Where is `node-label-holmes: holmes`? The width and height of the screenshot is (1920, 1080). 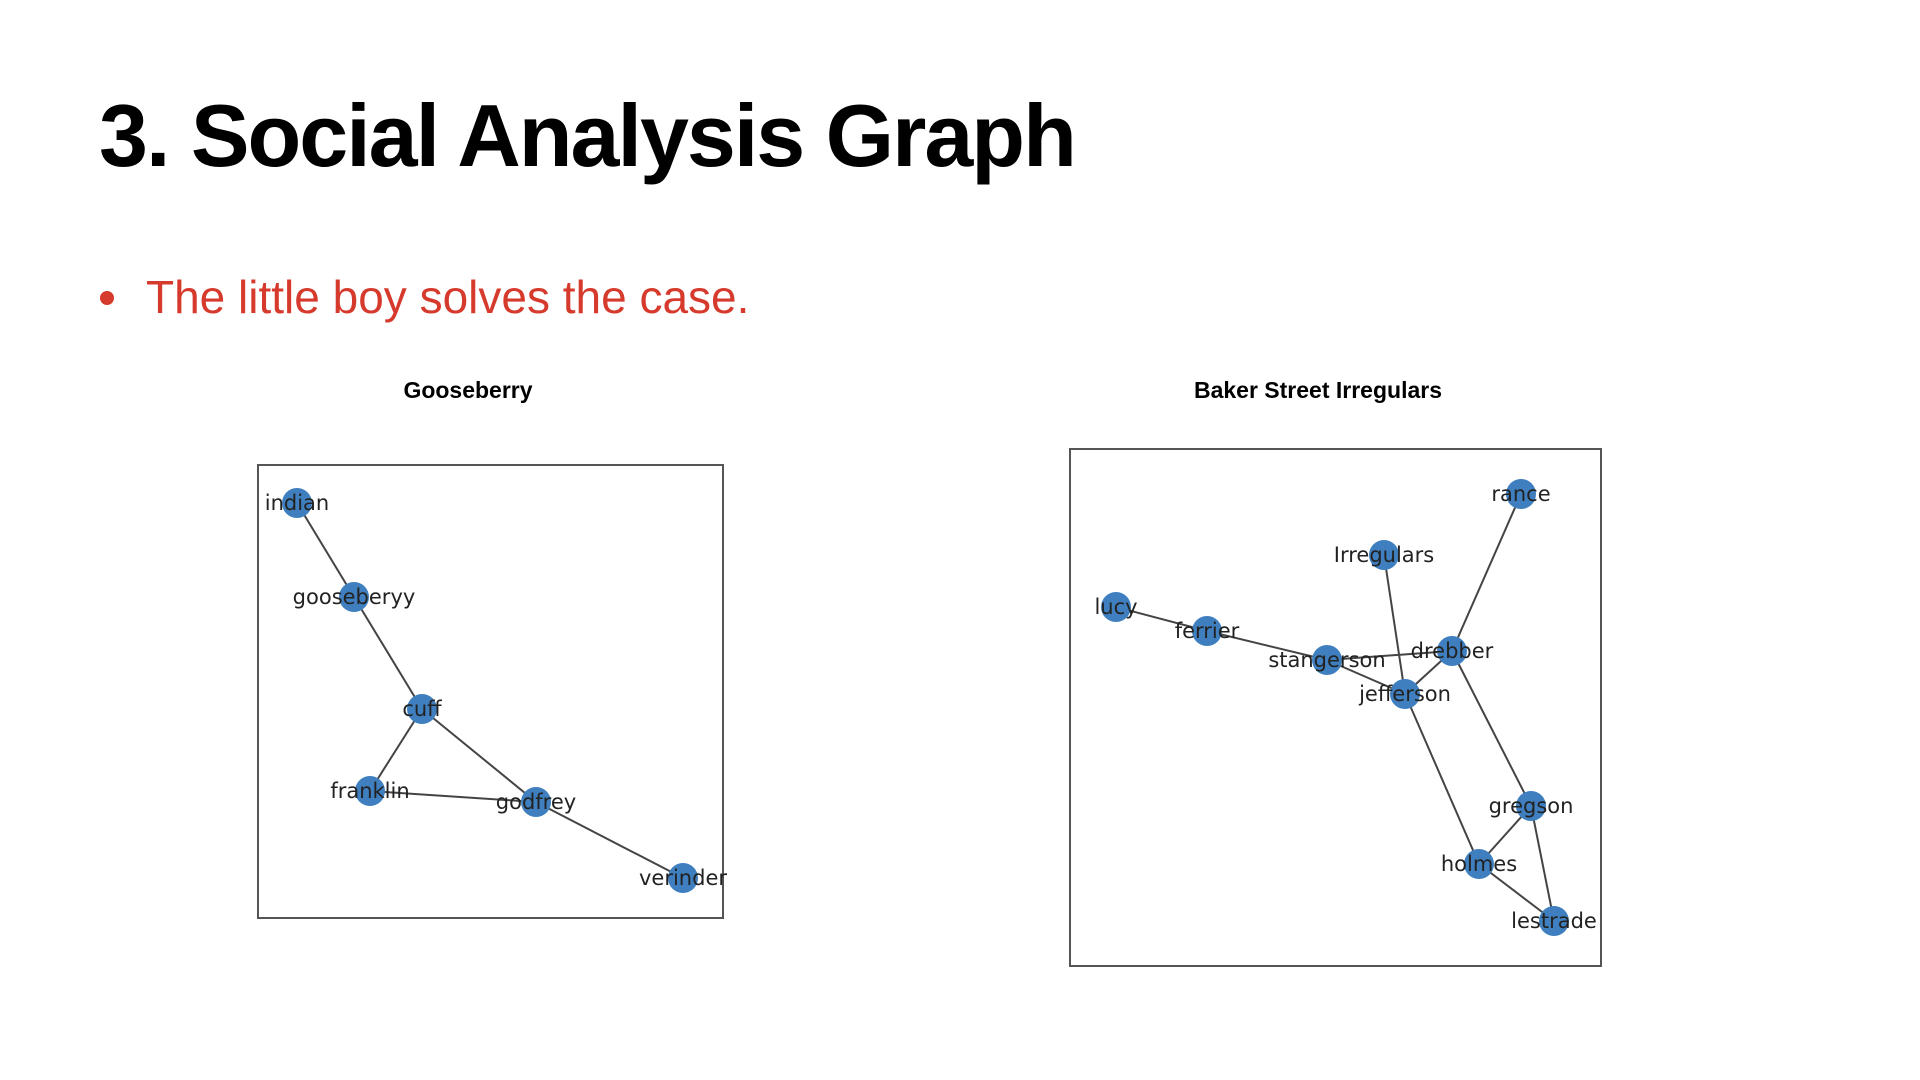 node-label-holmes: holmes is located at coordinates (1479, 864).